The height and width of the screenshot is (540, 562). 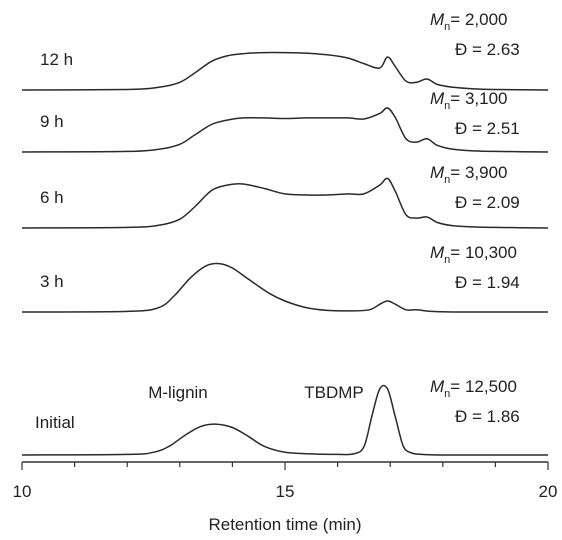 What do you see at coordinates (52, 281) in the screenshot?
I see `trace-name-3: 3 h` at bounding box center [52, 281].